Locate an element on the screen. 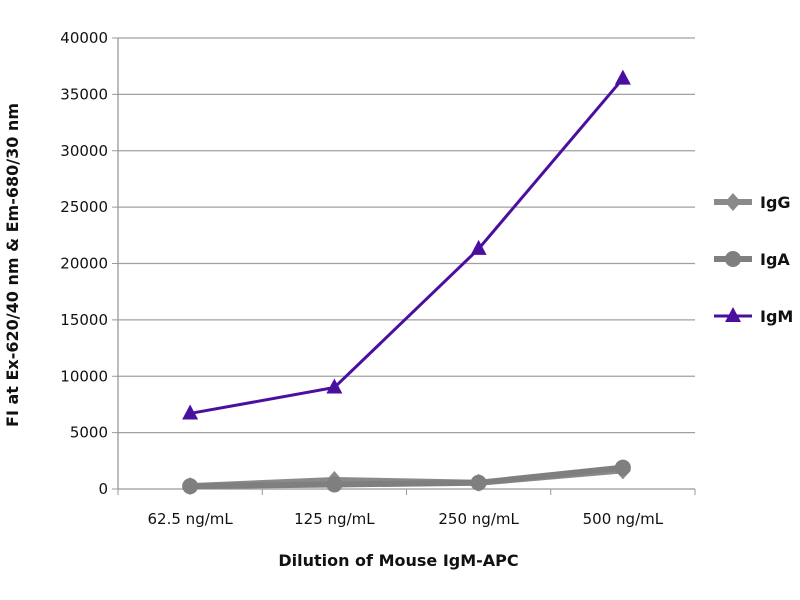  legend-marker-igm is located at coordinates (733, 314).